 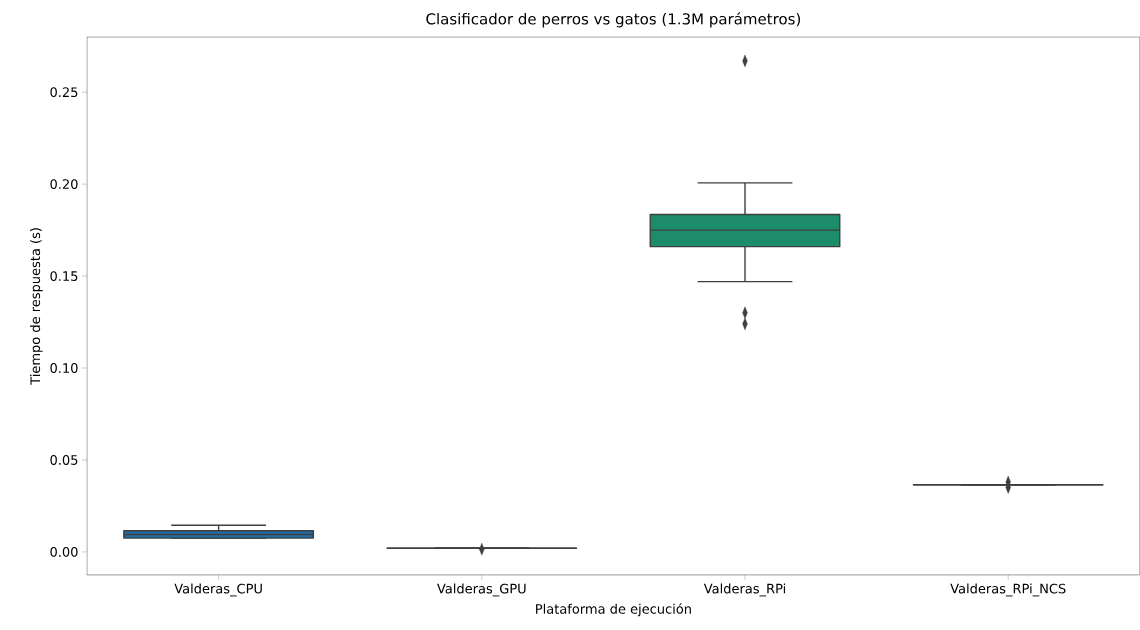 I want to click on y-tick-label: 0.00, so click(x=64, y=552).